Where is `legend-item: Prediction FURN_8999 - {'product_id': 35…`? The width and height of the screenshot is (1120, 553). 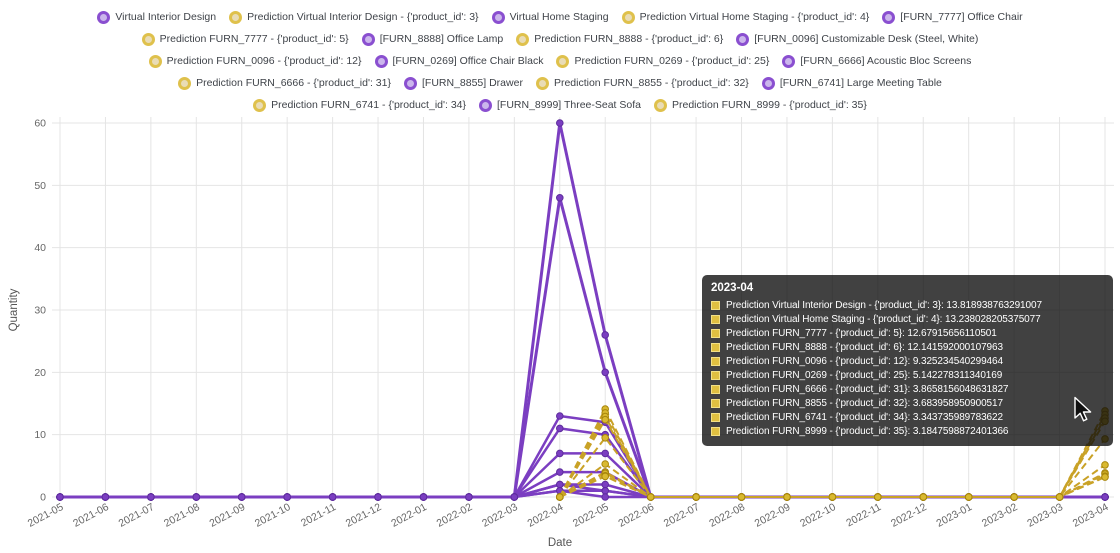
legend-item: Prediction FURN_8999 - {'product_id': 35… is located at coordinates (760, 105).